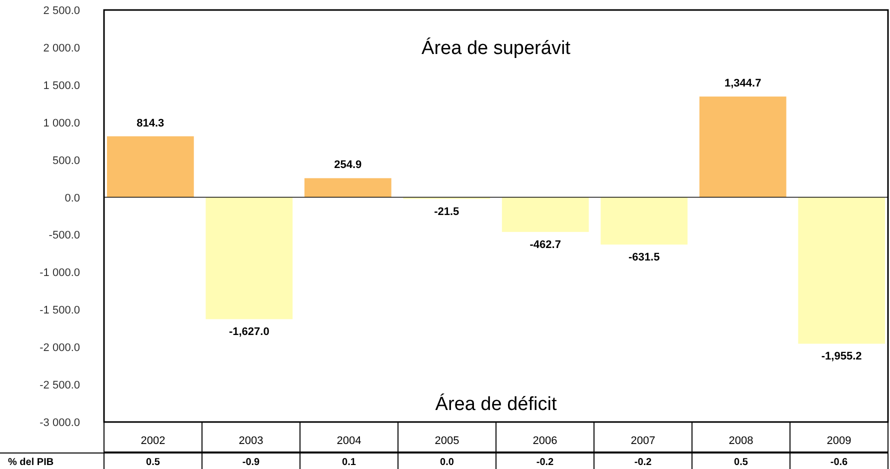  Describe the element at coordinates (497, 48) in the screenshot. I see `annotation: Área de superávit` at that location.